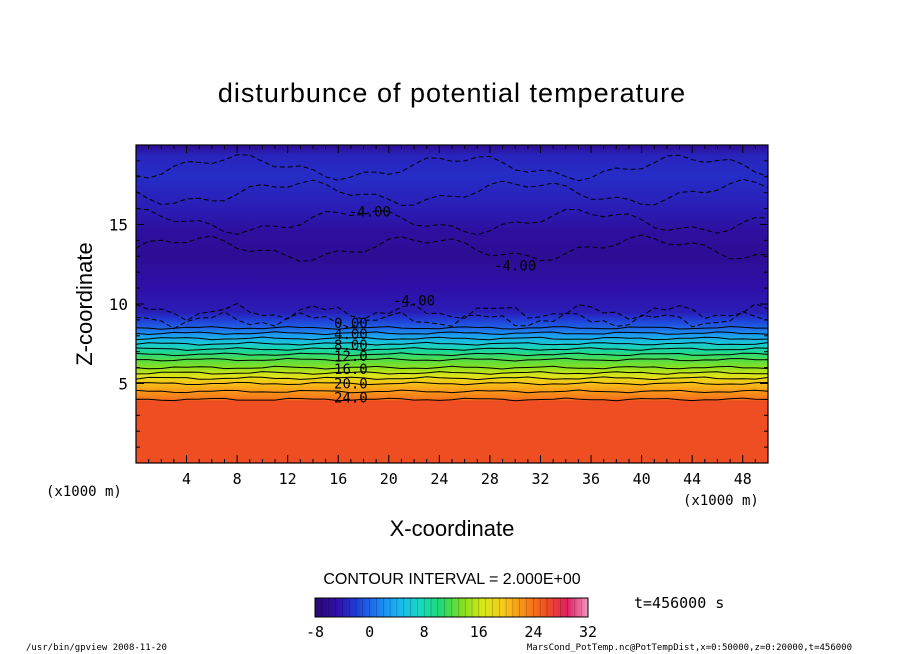  What do you see at coordinates (351, 357) in the screenshot?
I see `contour-label: 12.0` at bounding box center [351, 357].